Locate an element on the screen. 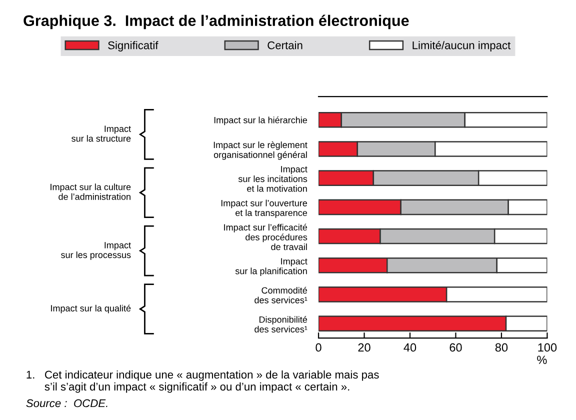 This screenshot has height=420, width=576. legend-label: Significatif is located at coordinates (133, 46).